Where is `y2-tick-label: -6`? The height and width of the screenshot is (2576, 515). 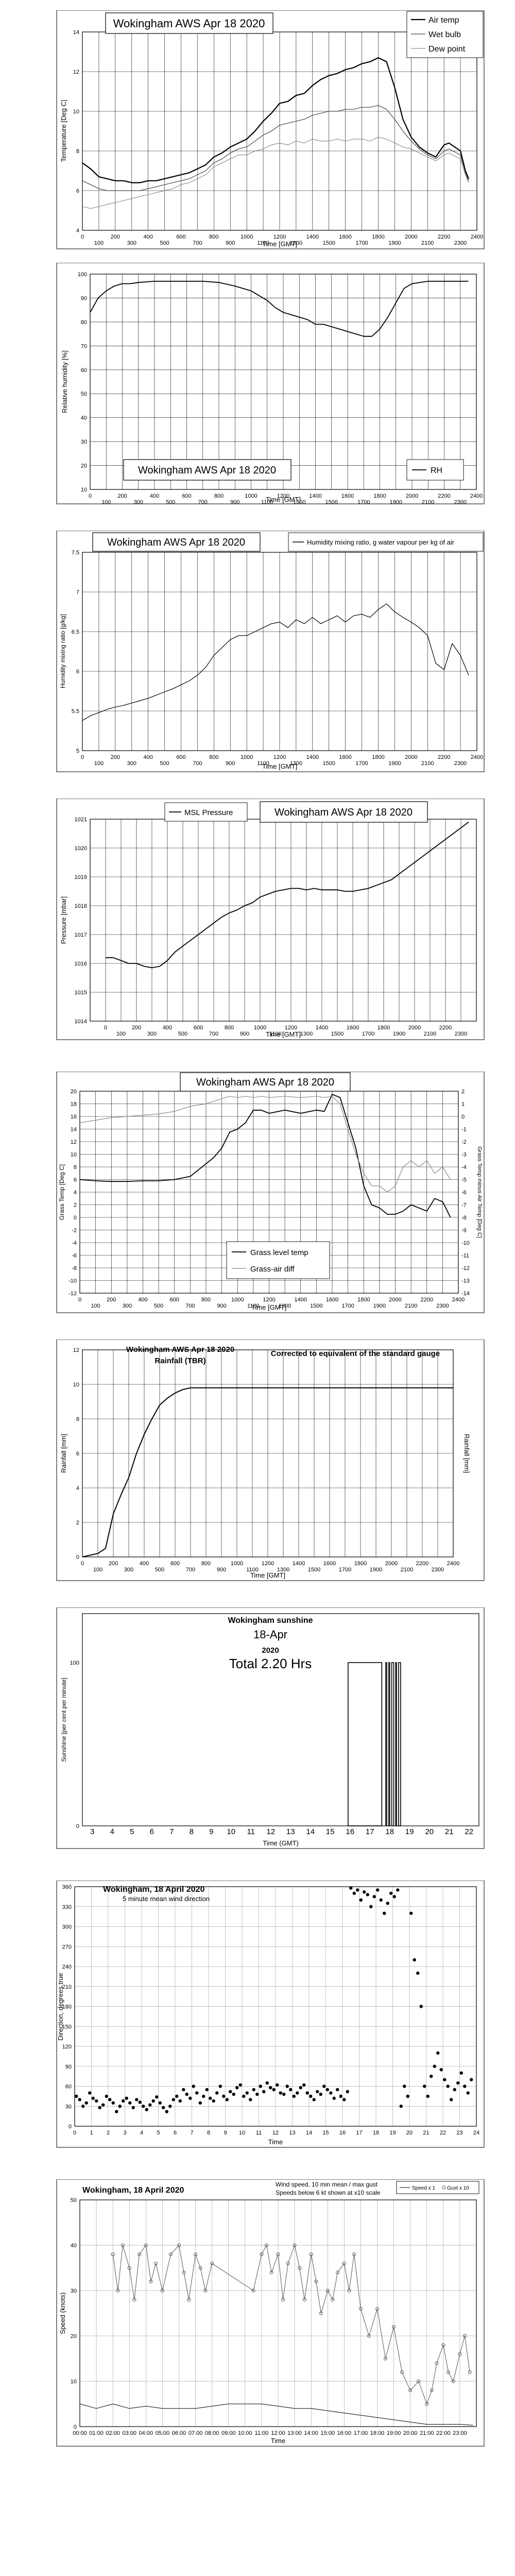 y2-tick-label: -6 is located at coordinates (464, 1193).